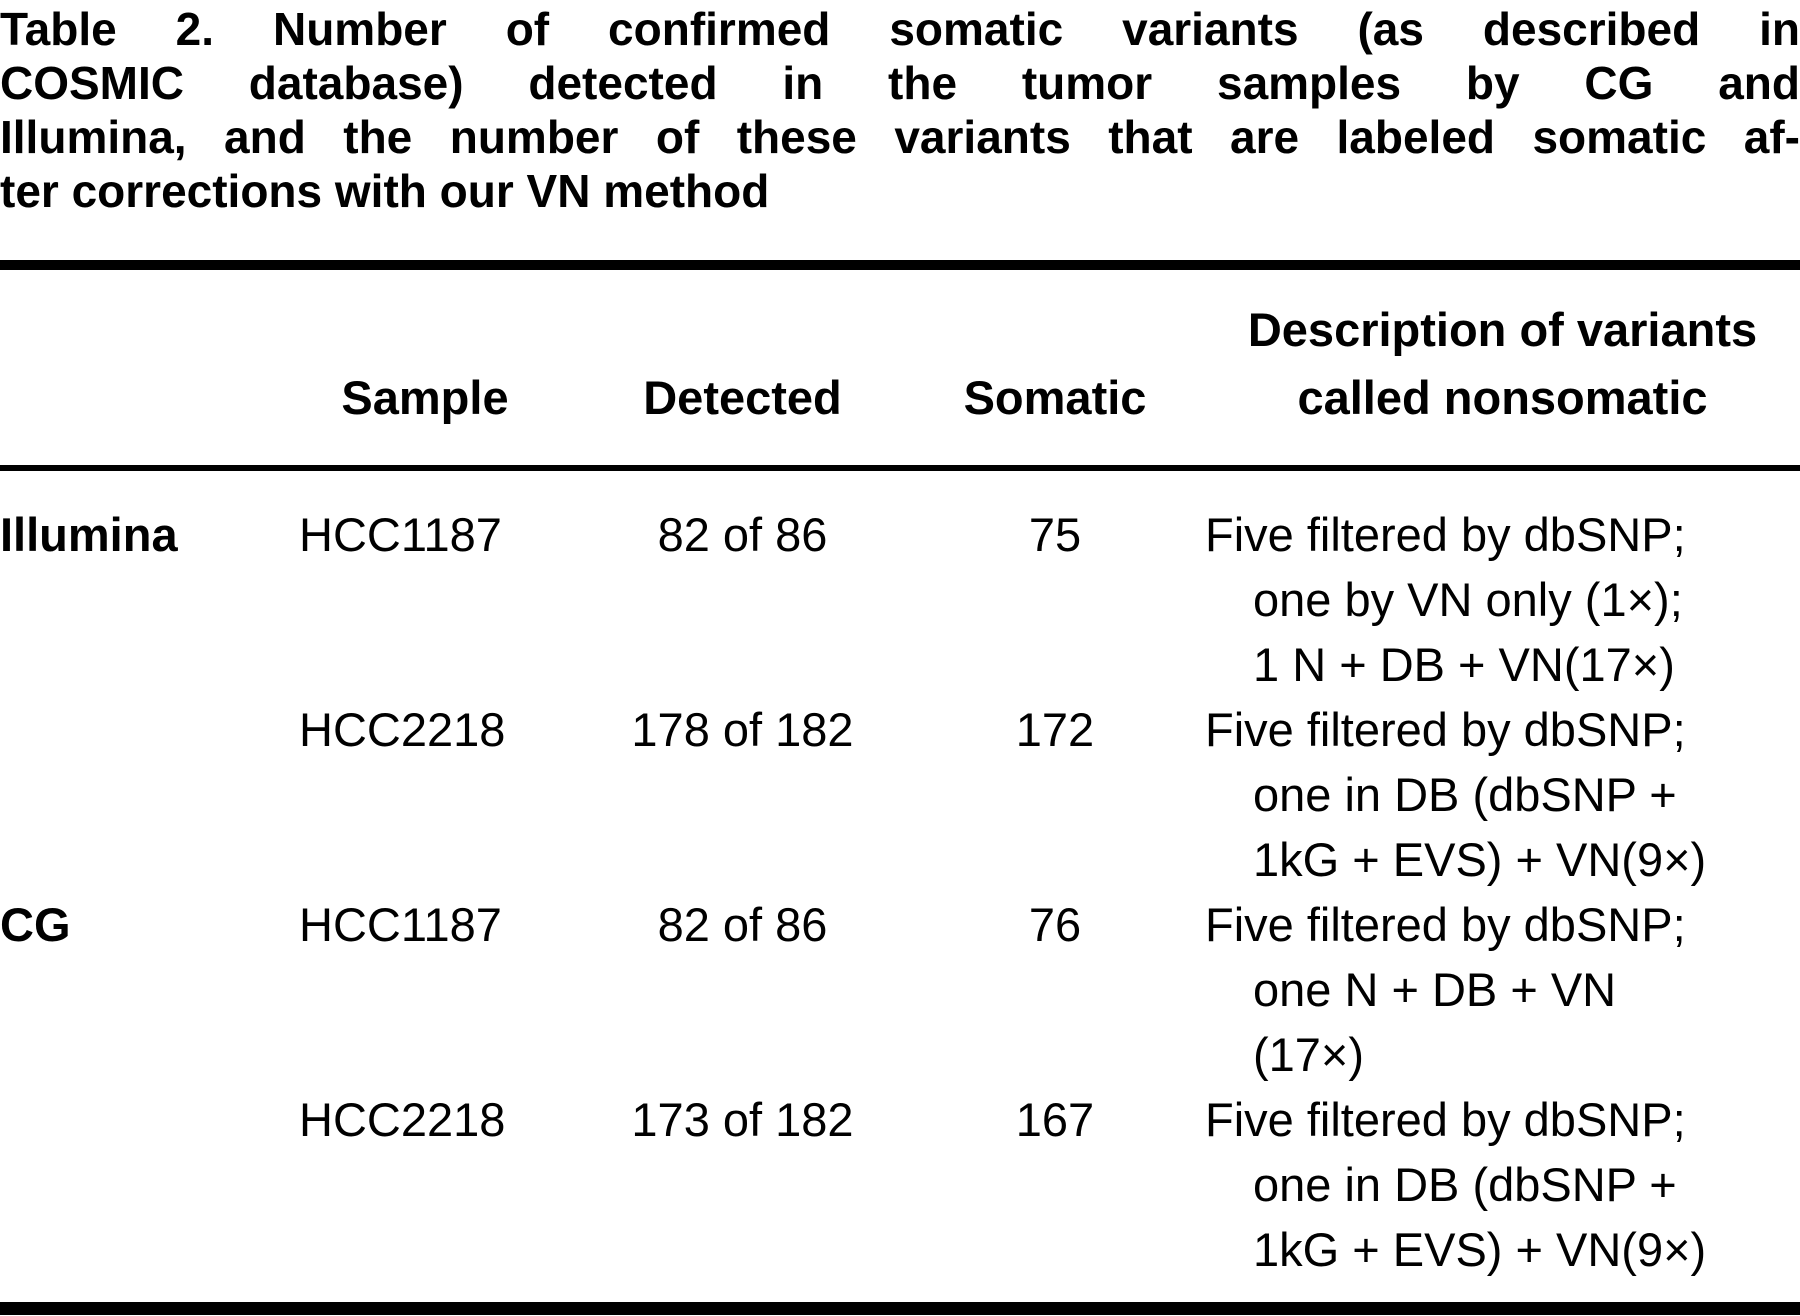  I want to click on col-header-description-line-1: Description of variants, so click(1502, 329).